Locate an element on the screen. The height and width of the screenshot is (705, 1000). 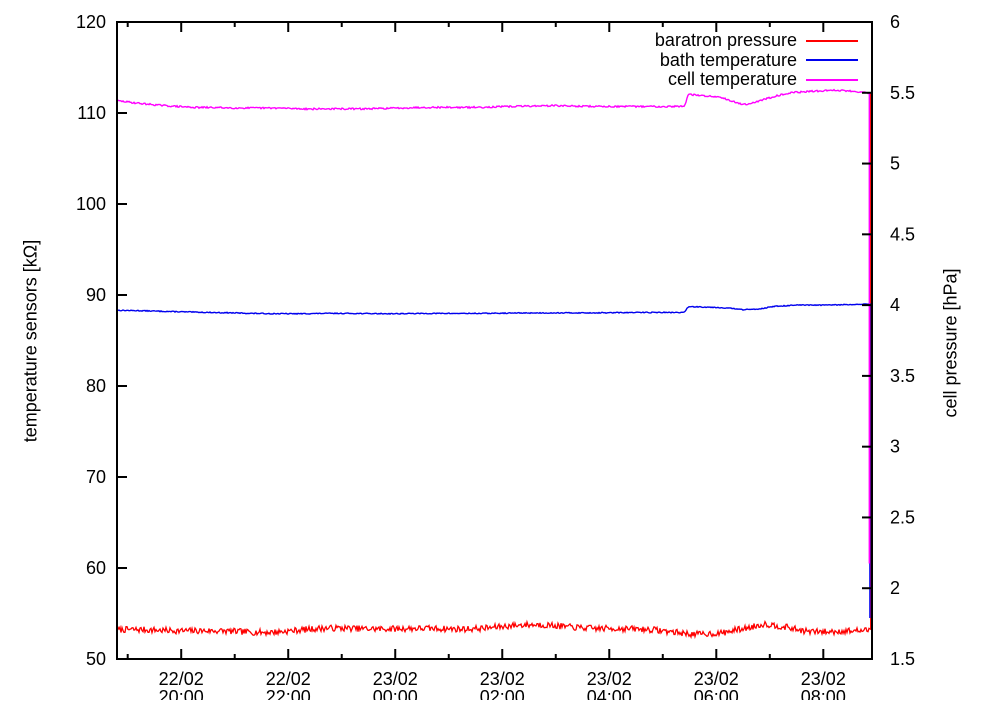
x-tick-label-time: 04:00 is located at coordinates (609, 693).